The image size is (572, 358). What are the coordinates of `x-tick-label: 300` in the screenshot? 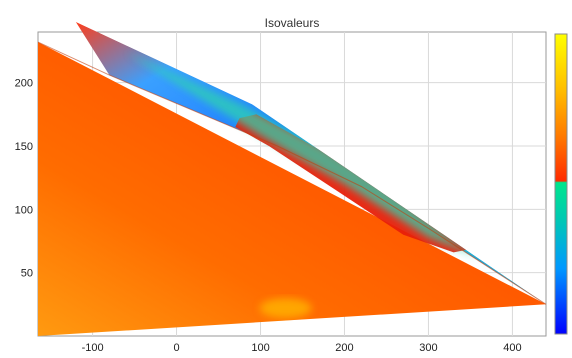 It's located at (428, 348).